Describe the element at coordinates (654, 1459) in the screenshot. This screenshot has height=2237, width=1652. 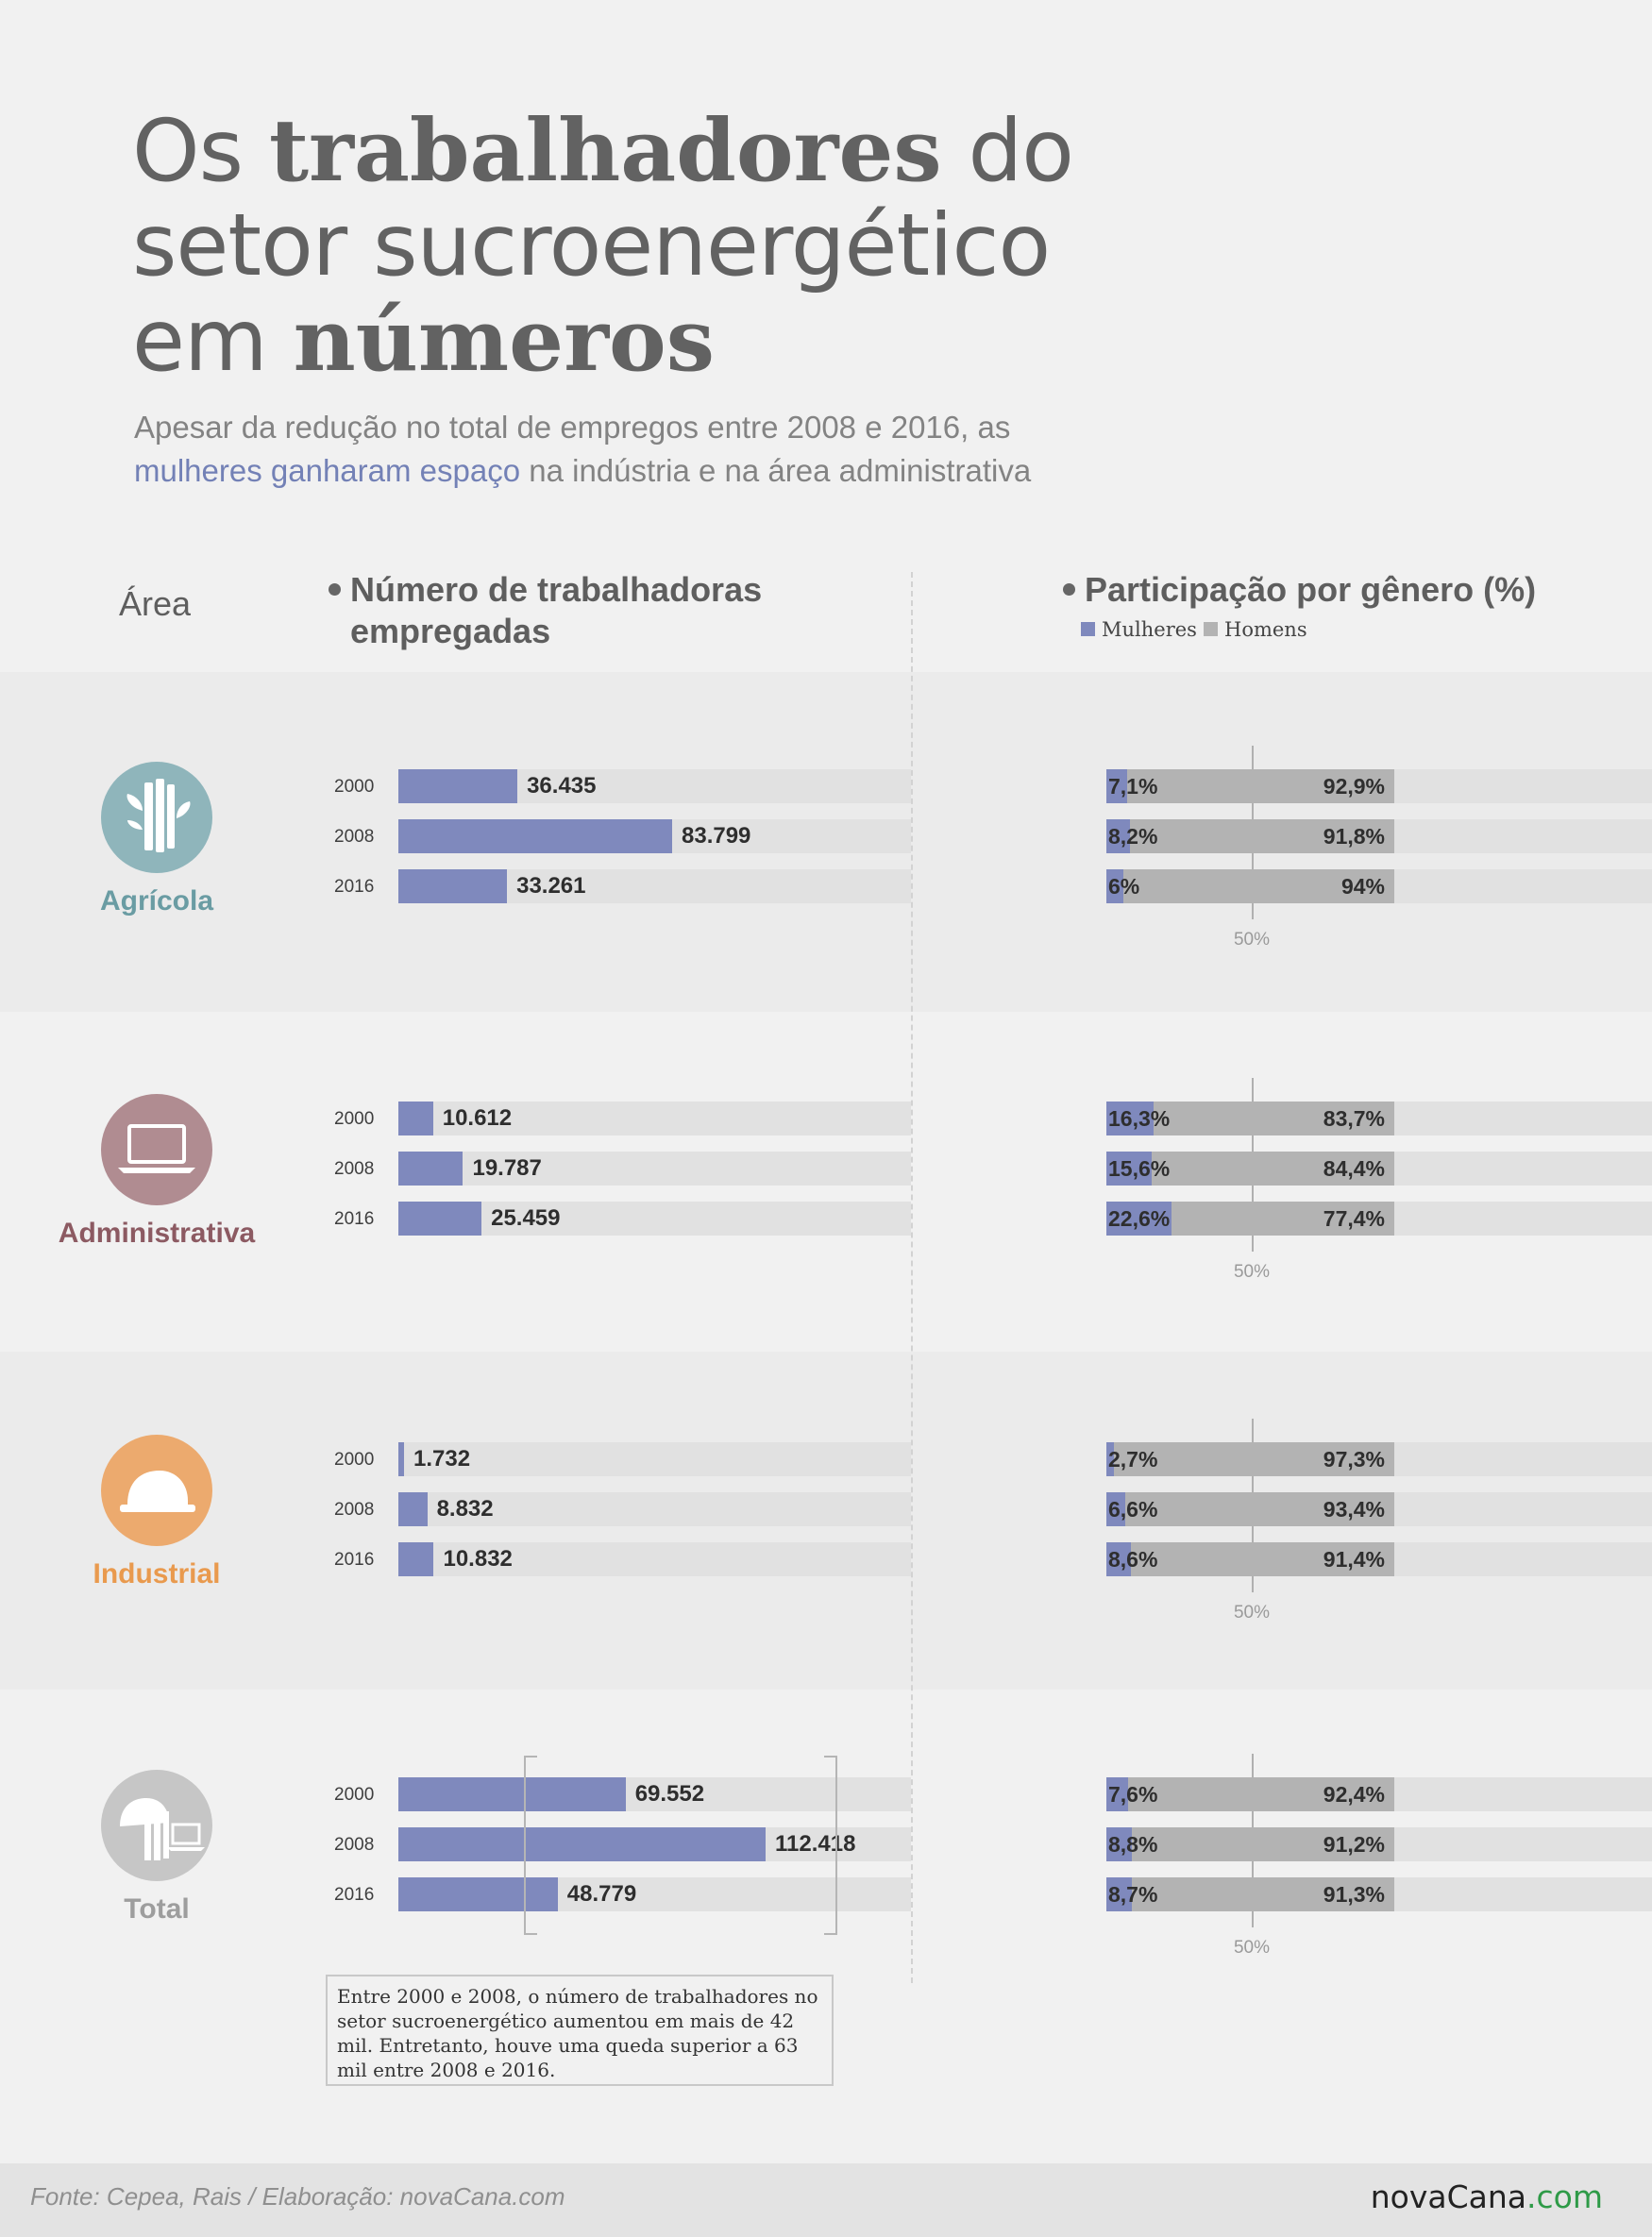
I see `count-track-industrial-2000` at that location.